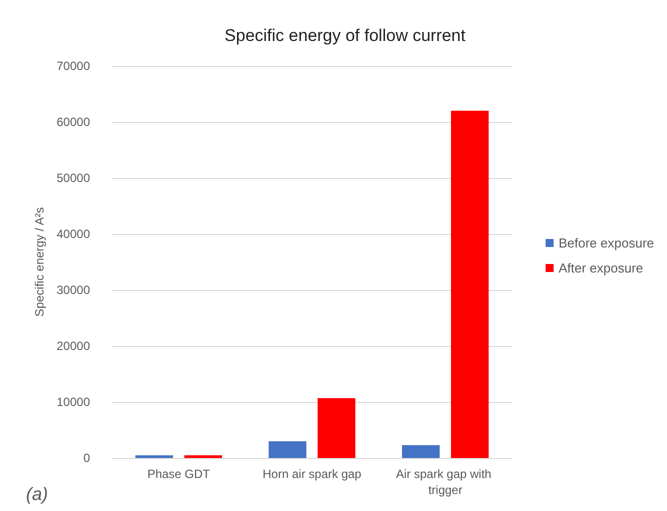 This screenshot has width=667, height=511. Describe the element at coordinates (73, 402) in the screenshot. I see `y-tick-label: 10000` at that location.